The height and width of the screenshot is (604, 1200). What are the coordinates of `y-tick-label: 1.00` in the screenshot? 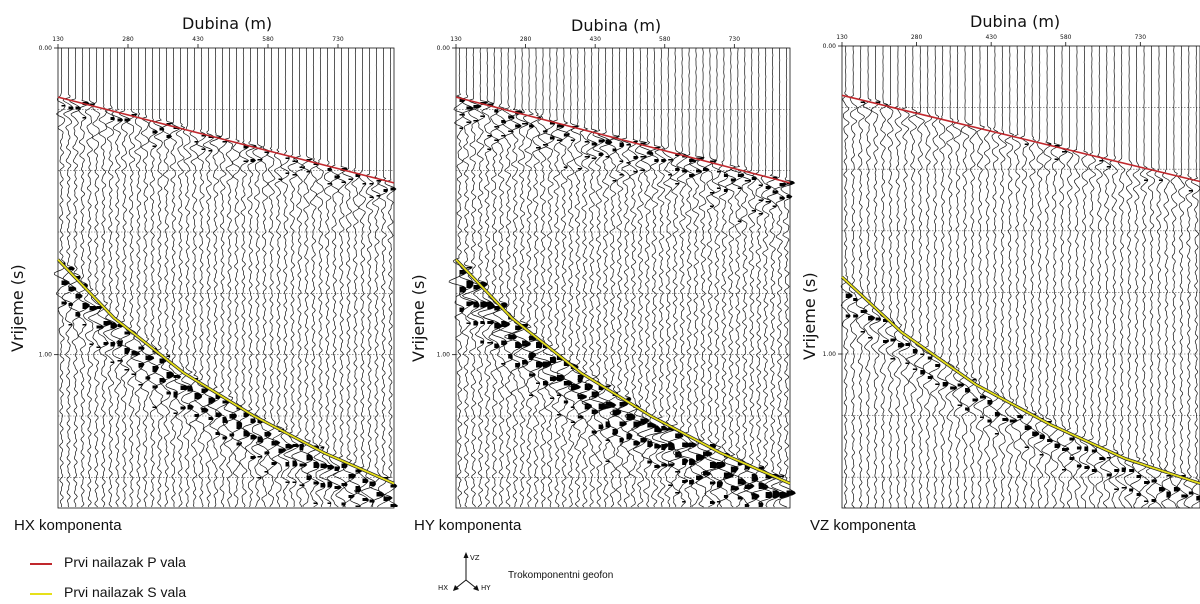 It's located at (830, 354).